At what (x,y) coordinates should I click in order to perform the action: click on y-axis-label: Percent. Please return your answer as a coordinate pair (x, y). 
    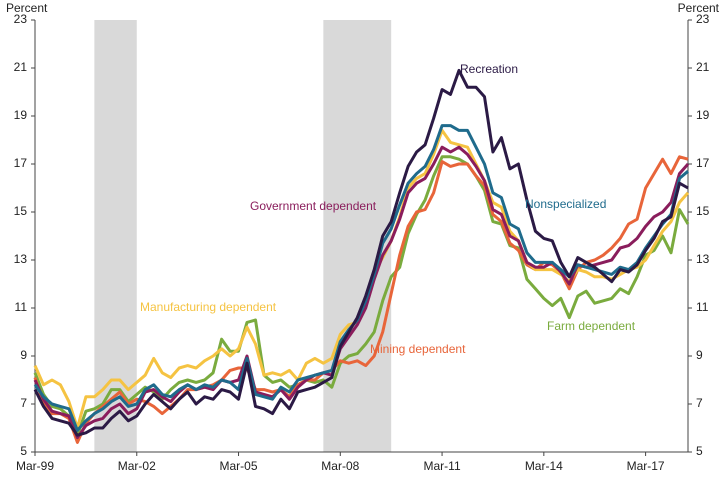
    Looking at the image, I should click on (27, 8).